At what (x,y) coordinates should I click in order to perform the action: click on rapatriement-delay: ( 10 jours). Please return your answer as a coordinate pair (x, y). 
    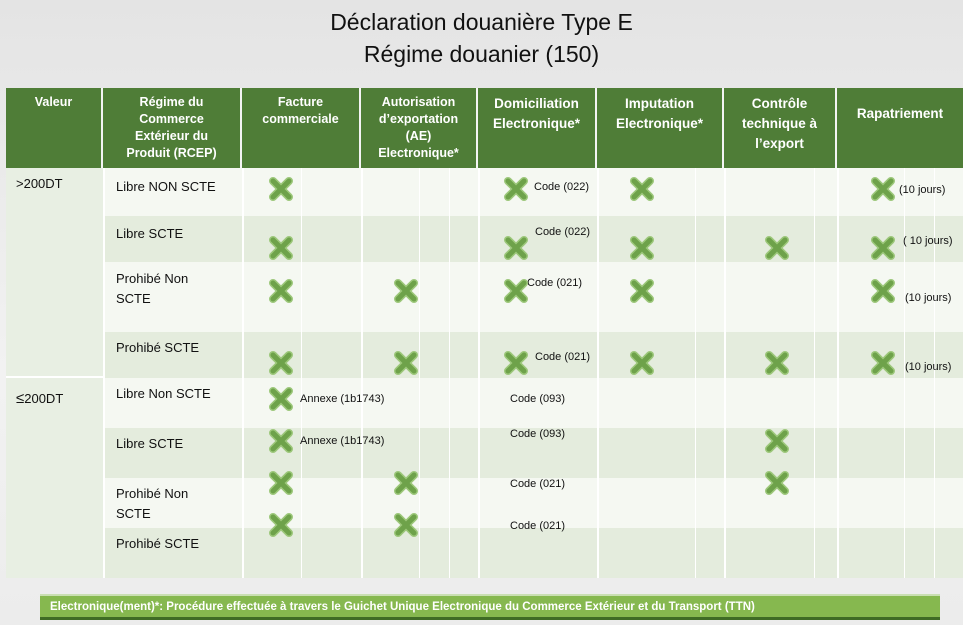
    Looking at the image, I should click on (928, 241).